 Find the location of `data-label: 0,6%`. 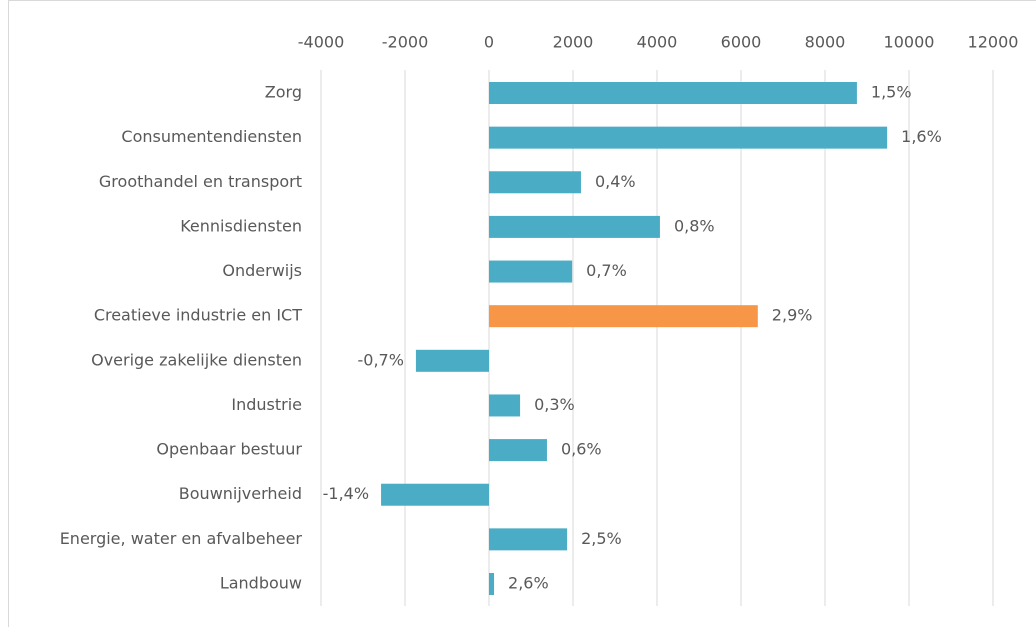

data-label: 0,6% is located at coordinates (581, 449).